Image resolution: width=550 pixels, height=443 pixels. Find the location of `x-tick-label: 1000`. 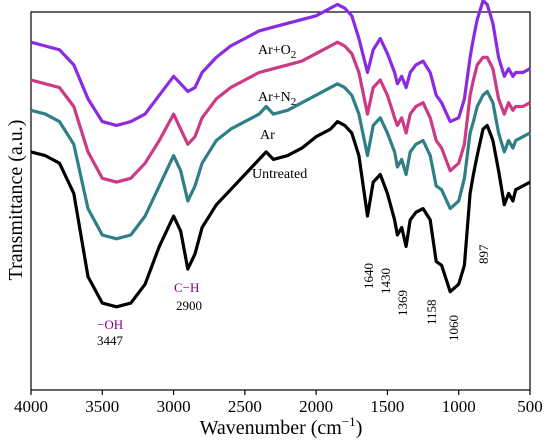

x-tick-label: 1000 is located at coordinates (459, 406).